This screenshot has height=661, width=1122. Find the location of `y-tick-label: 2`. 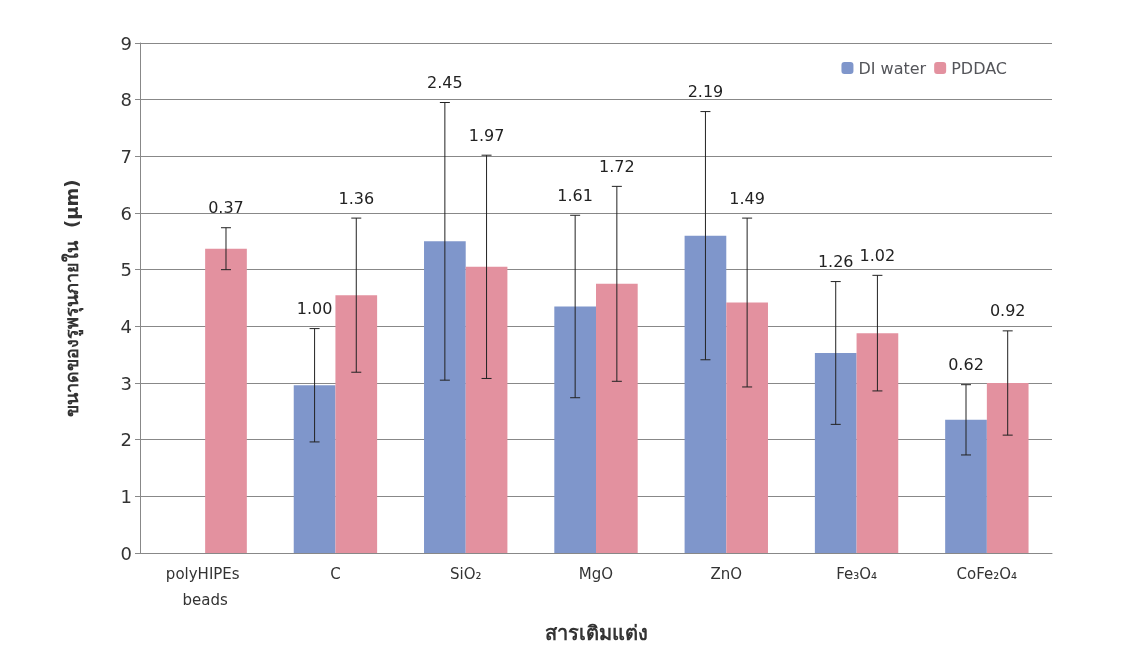

y-tick-label: 2 is located at coordinates (126, 440).